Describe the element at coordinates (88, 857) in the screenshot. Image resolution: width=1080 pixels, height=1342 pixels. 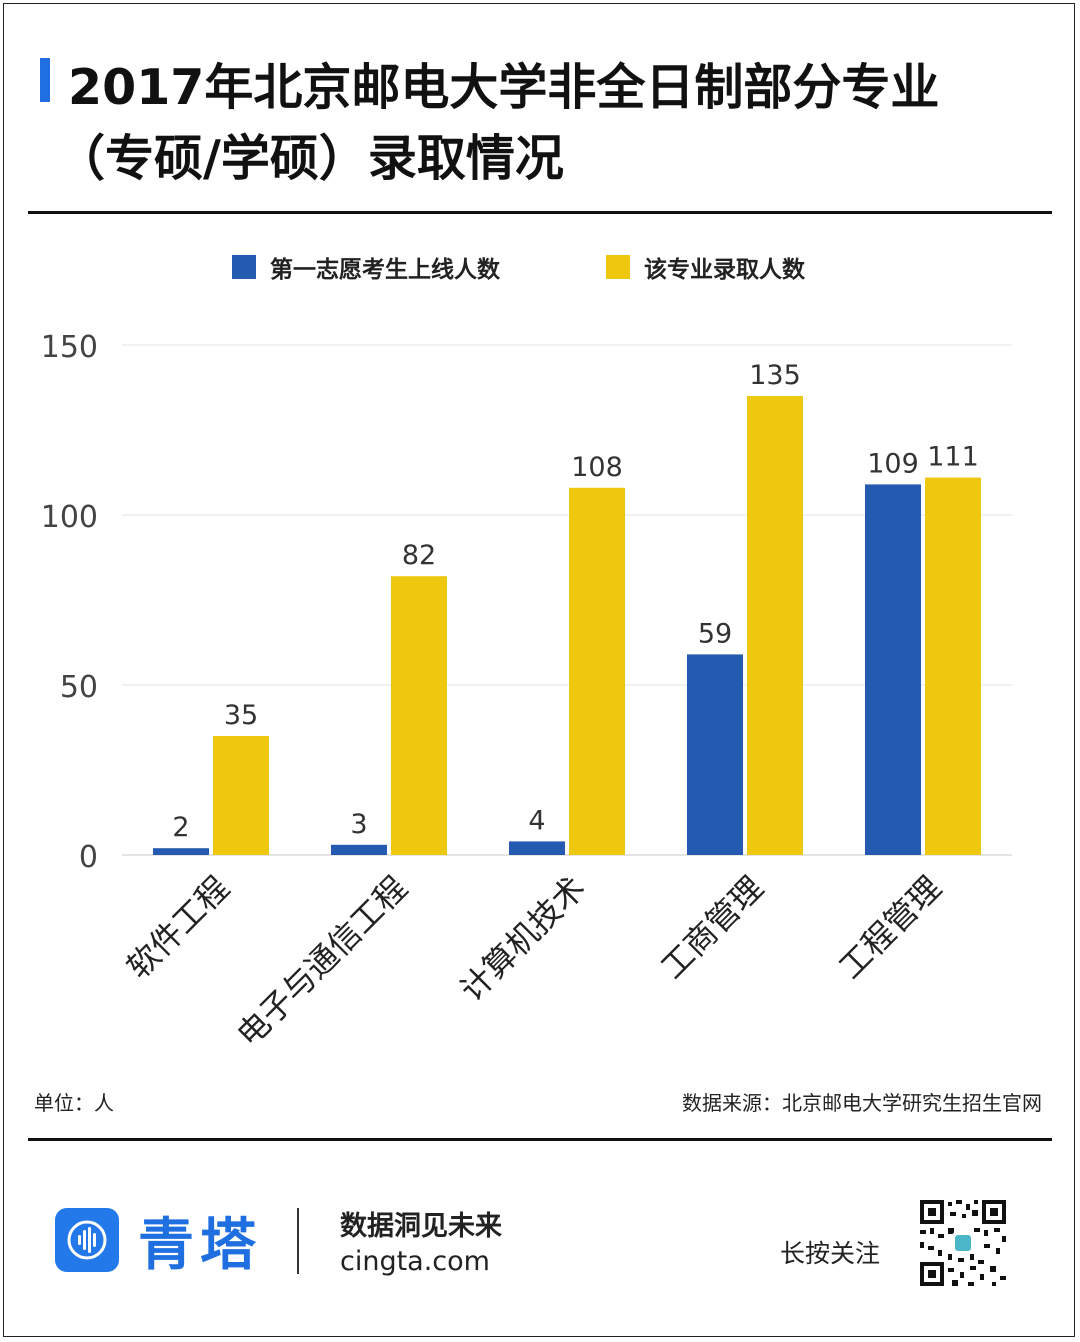
I see `y-tick-label: 0` at that location.